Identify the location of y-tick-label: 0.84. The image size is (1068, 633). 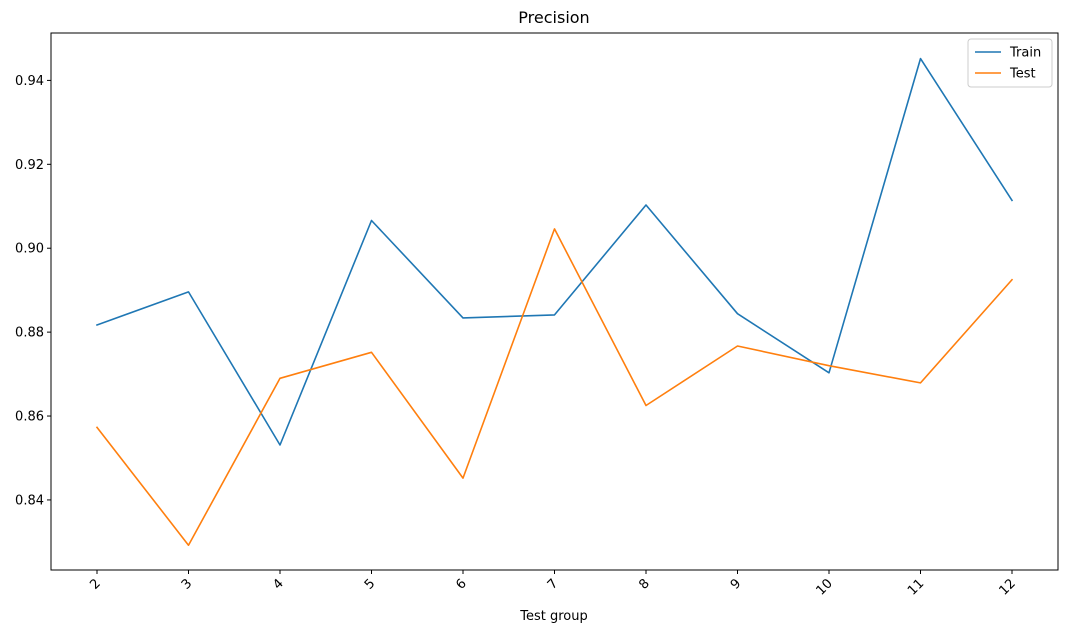
(29, 500).